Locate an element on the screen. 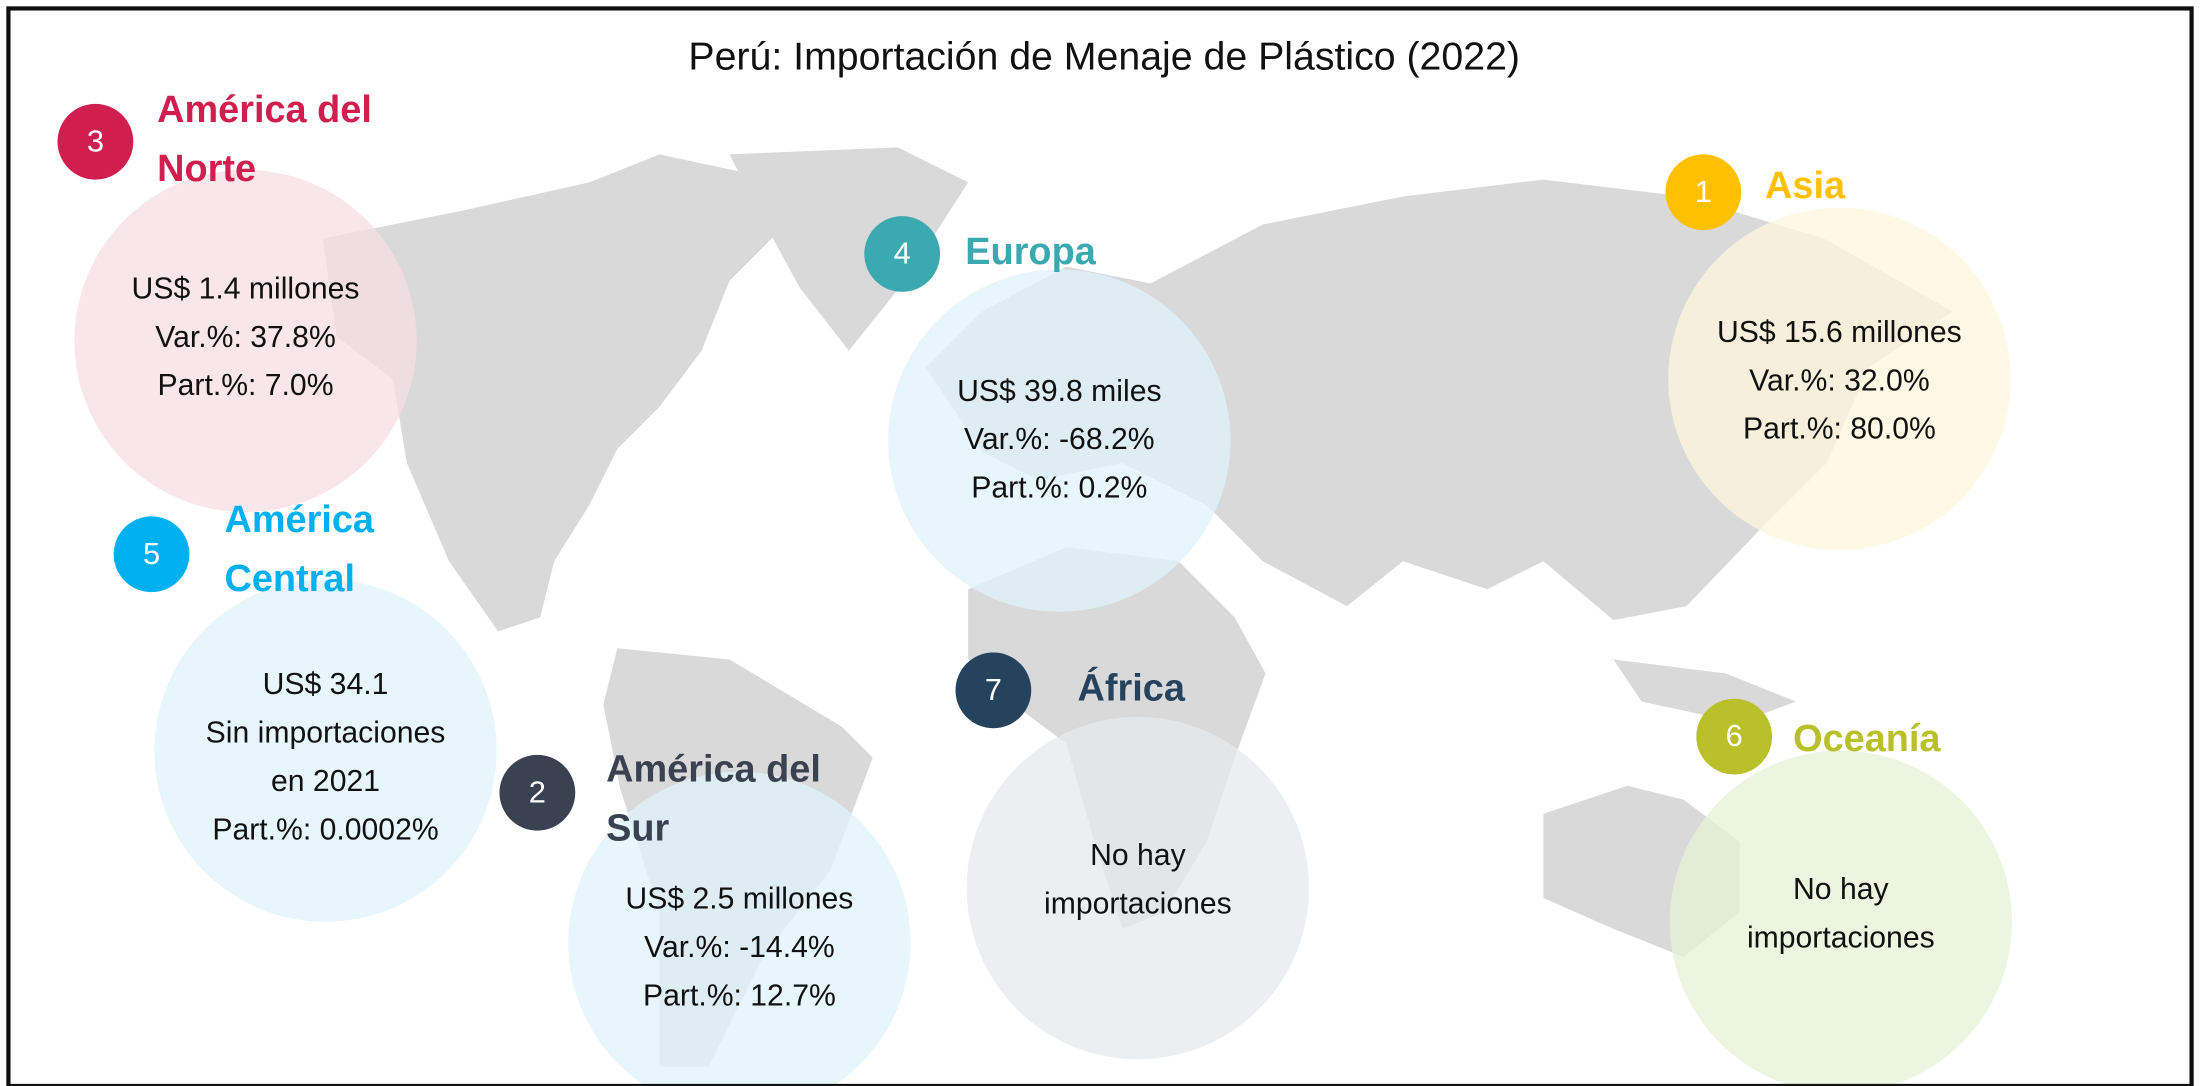 The height and width of the screenshot is (1086, 2200). region-name: Norte is located at coordinates (206, 169).